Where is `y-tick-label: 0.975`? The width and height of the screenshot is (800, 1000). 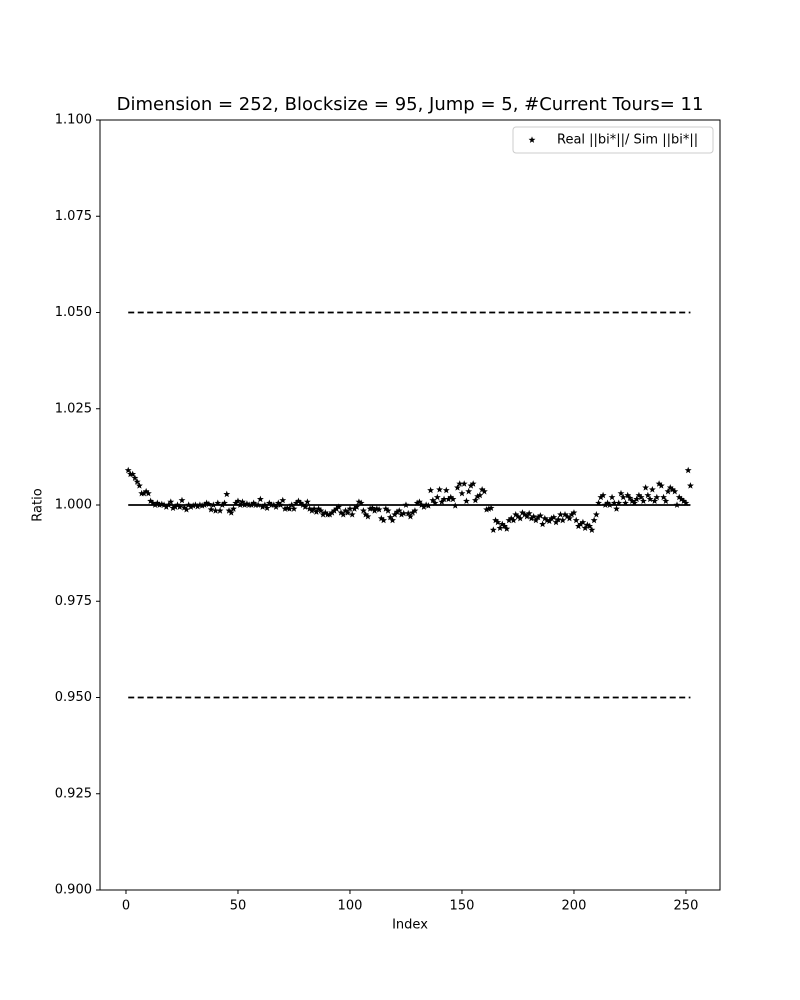
y-tick-label: 0.975 is located at coordinates (73, 601).